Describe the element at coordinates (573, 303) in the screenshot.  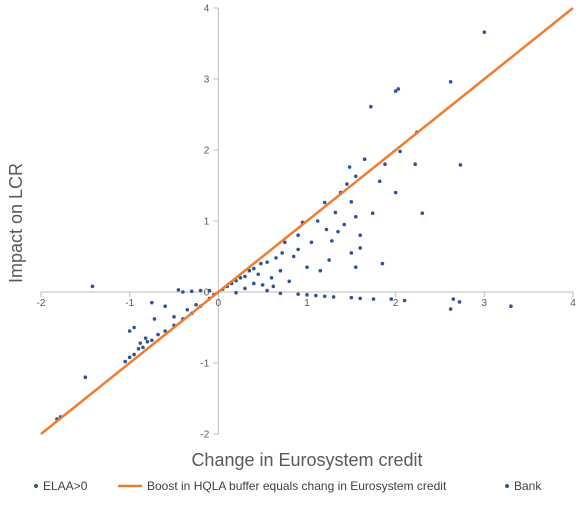
I see `x-tick-label: 4` at that location.